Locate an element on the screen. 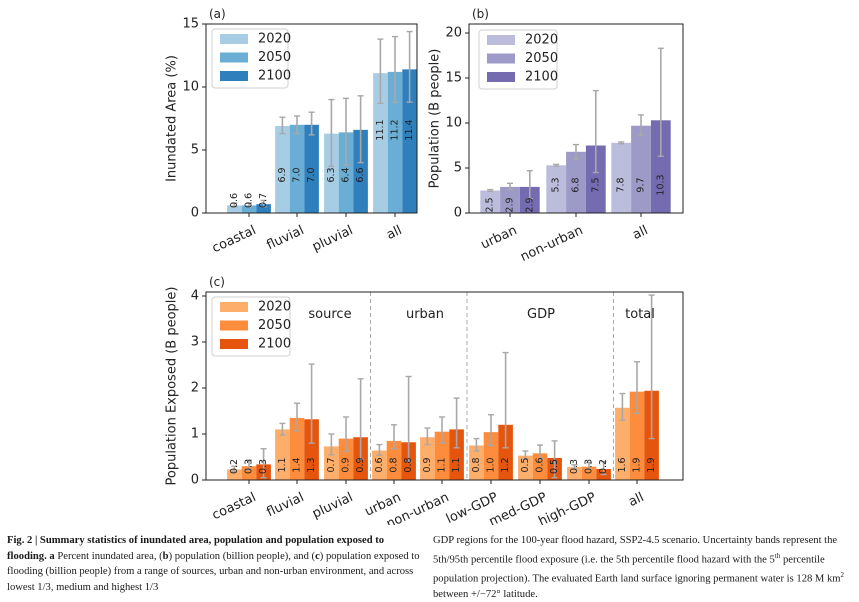  bar-value-label: 0.5 is located at coordinates (525, 464).